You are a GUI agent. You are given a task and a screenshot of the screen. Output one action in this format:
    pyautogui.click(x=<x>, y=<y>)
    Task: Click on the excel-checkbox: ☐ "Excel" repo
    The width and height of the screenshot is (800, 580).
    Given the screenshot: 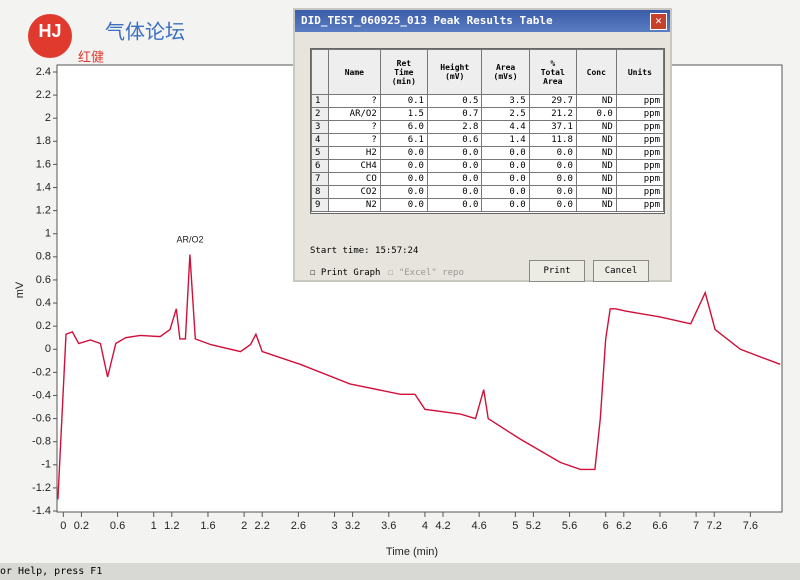 What is the action you would take?
    pyautogui.click(x=426, y=273)
    